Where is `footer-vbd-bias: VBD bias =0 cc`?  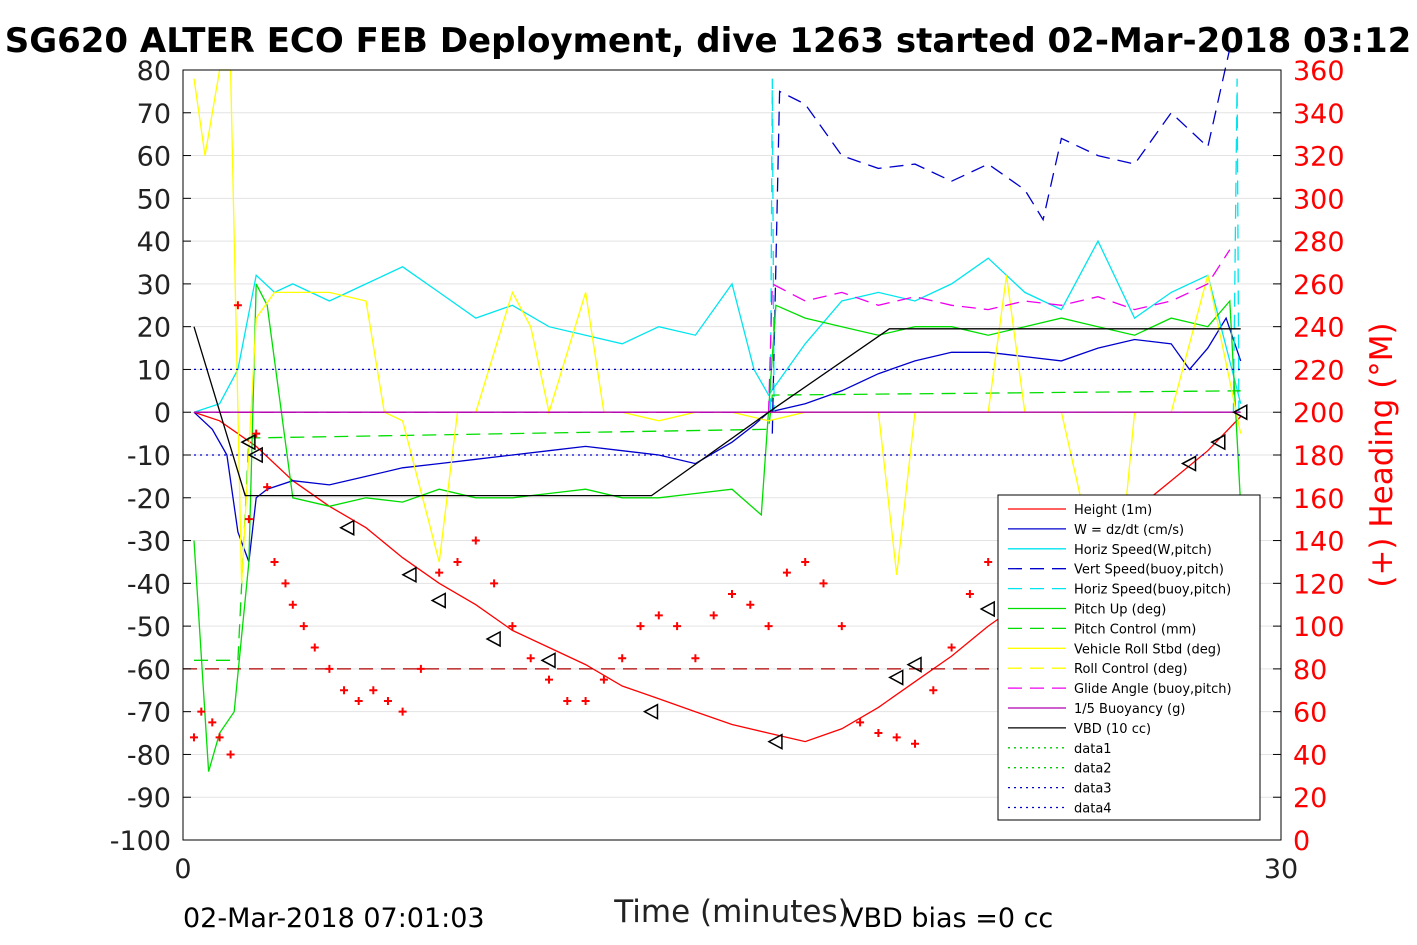
footer-vbd-bias: VBD bias =0 cc is located at coordinates (949, 918).